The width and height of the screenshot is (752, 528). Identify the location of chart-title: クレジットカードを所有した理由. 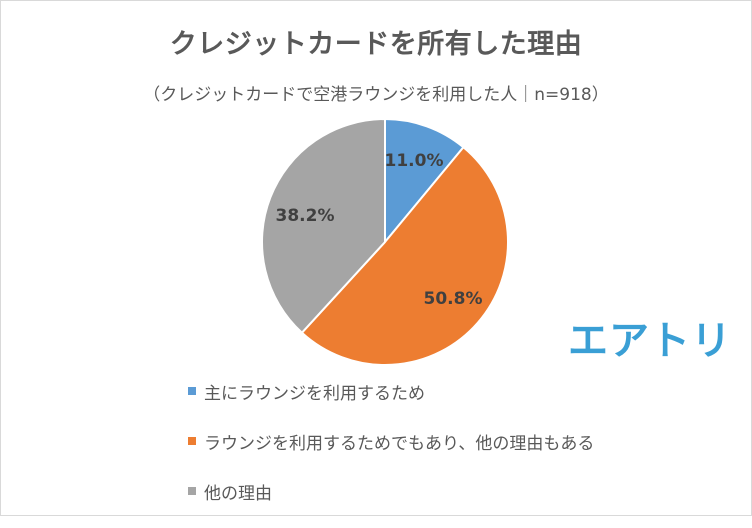
(376, 44).